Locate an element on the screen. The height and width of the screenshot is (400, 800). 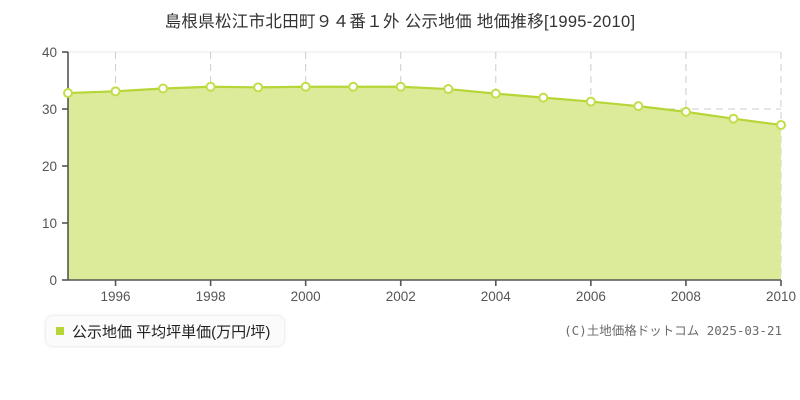
svg-text: 2010 is located at coordinates (781, 296).